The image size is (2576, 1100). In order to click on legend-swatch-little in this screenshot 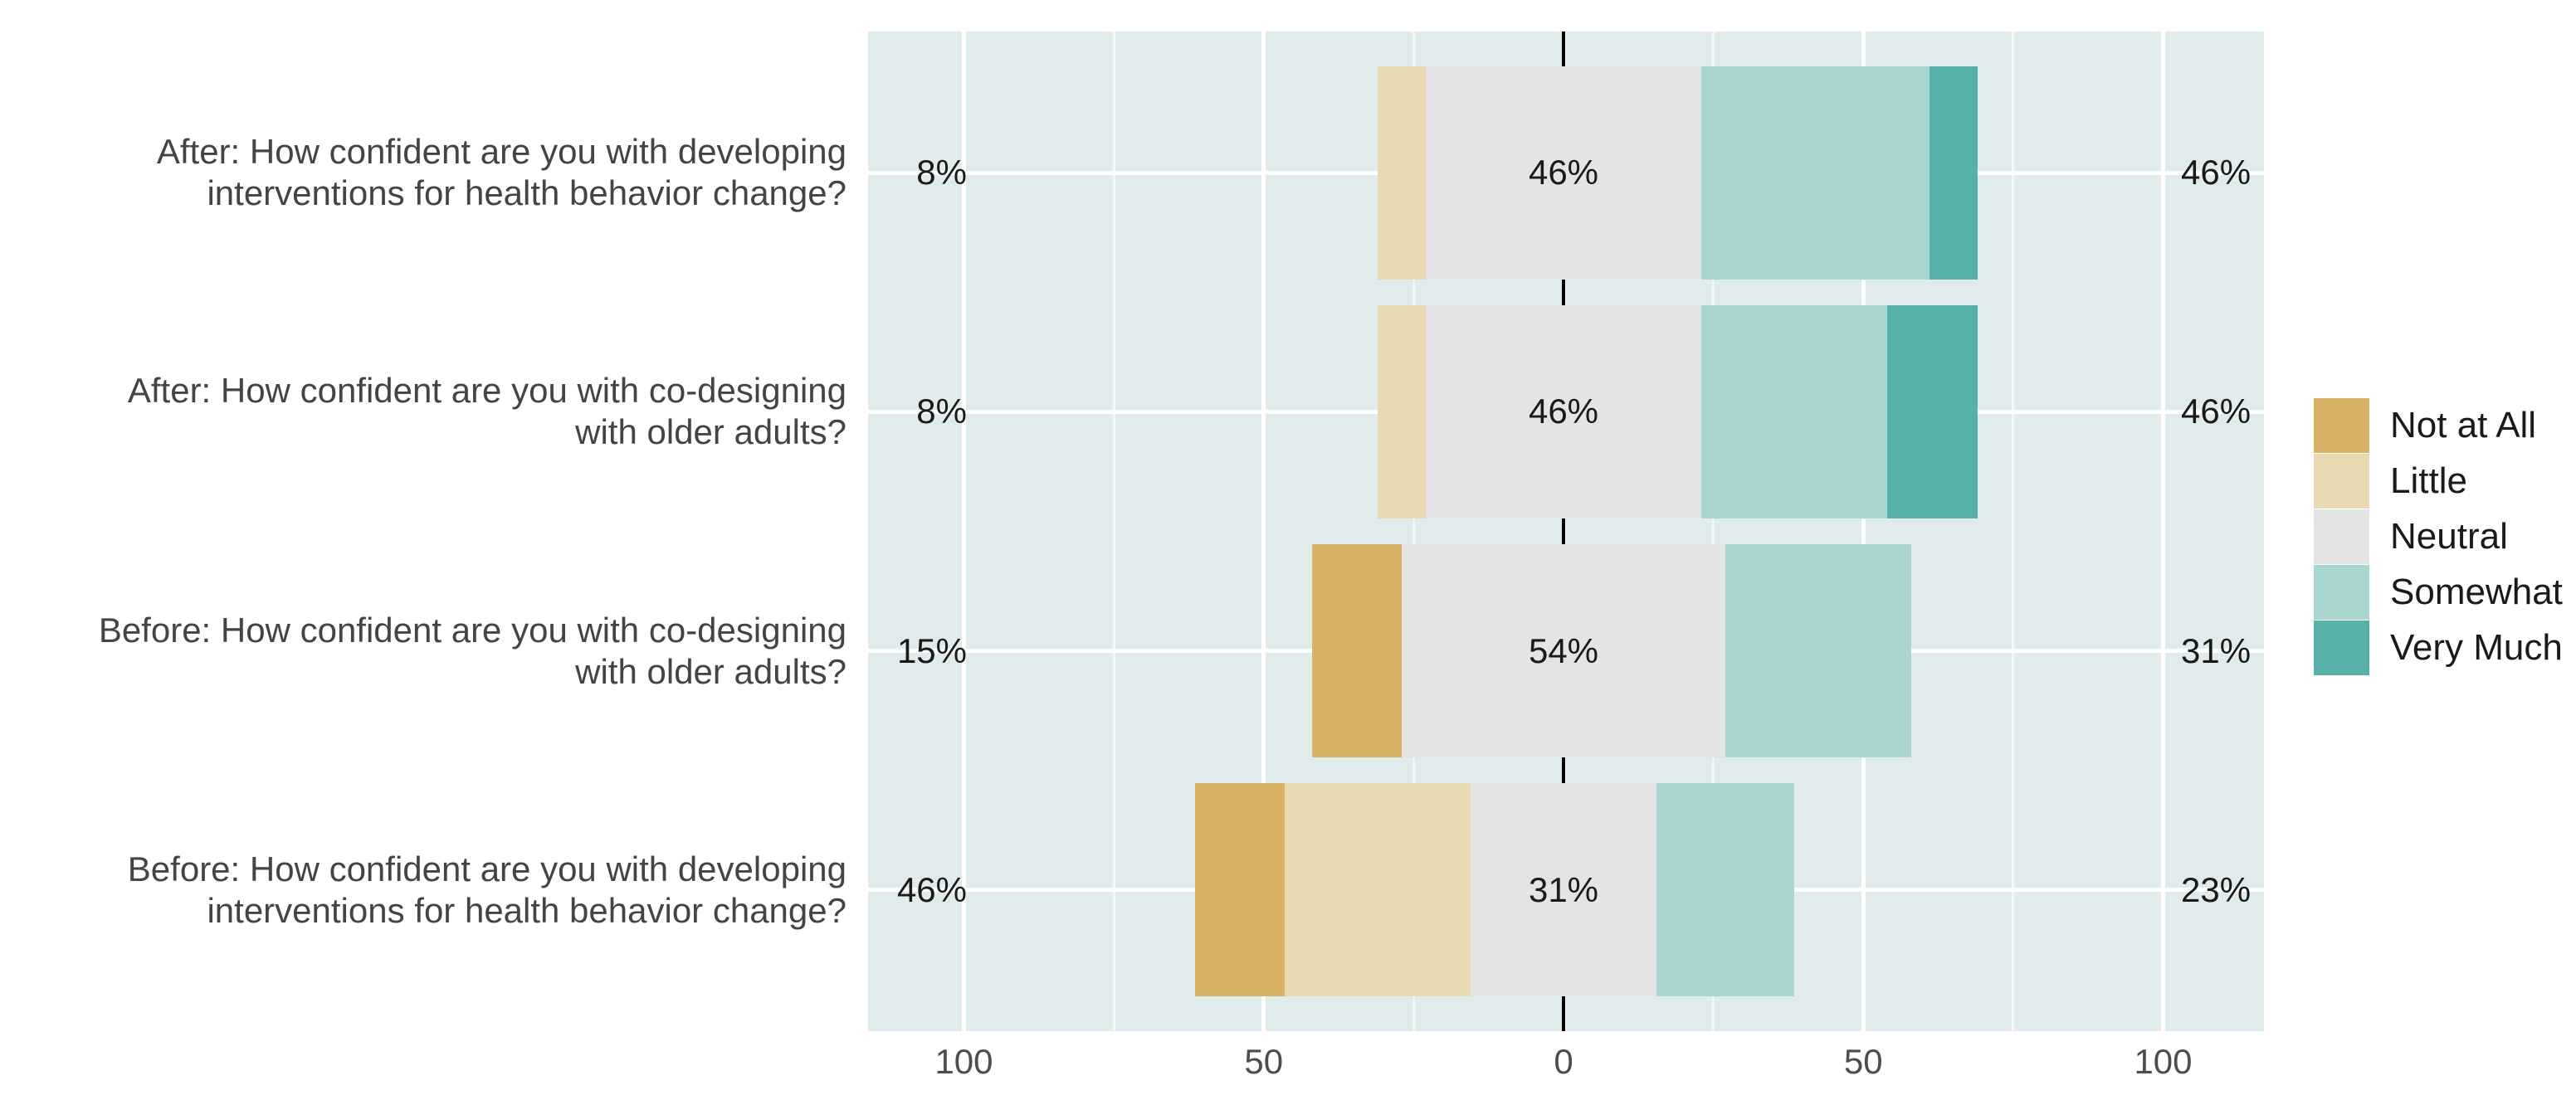, I will do `click(2342, 482)`.